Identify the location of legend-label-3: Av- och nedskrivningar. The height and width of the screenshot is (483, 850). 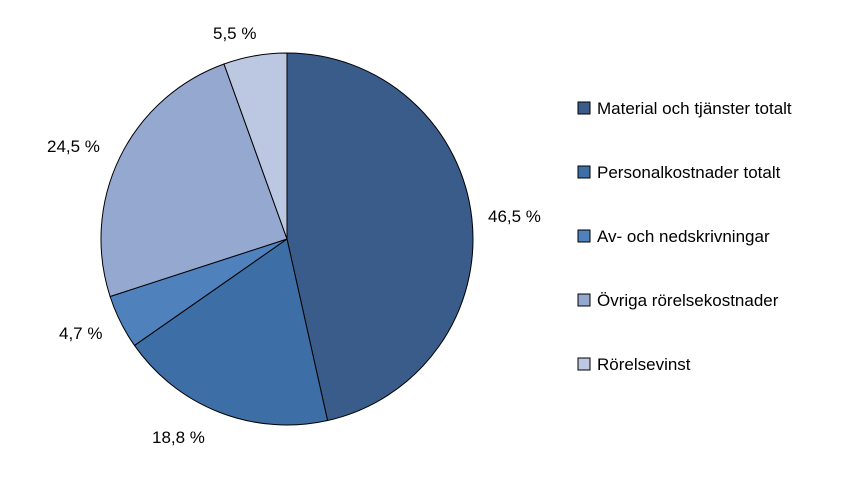
(683, 236).